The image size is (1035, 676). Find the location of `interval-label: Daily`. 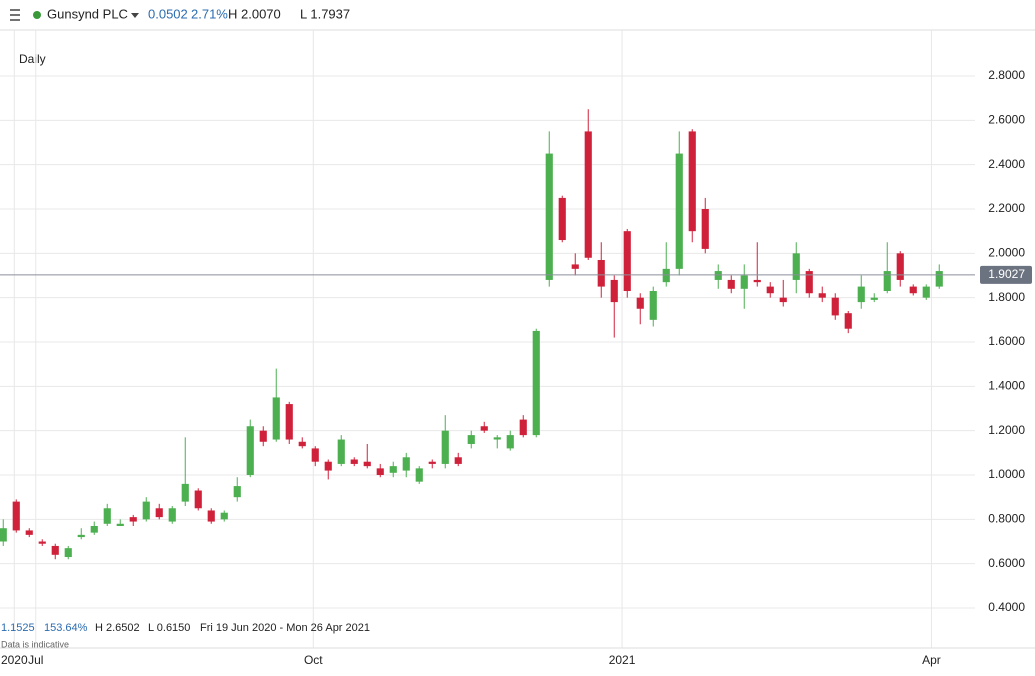

interval-label: Daily is located at coordinates (32, 59).